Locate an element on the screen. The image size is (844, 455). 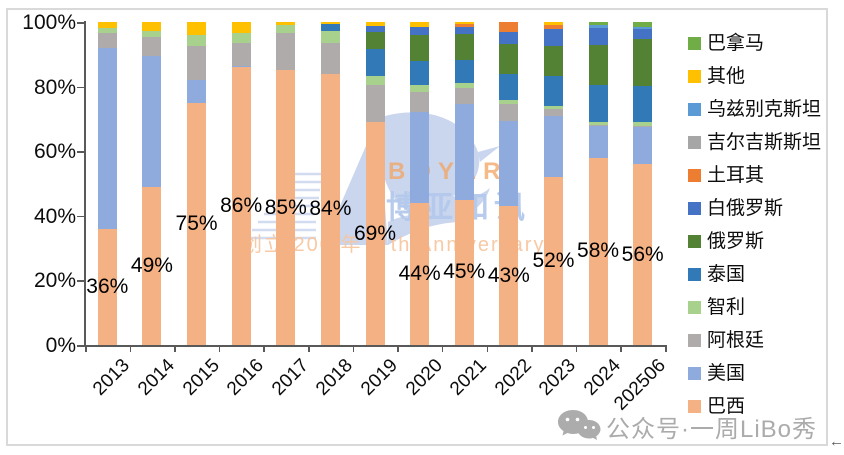
legend-item-吉尔吉斯斯坦: 吉尔吉斯斯坦 is located at coordinates (754, 142).